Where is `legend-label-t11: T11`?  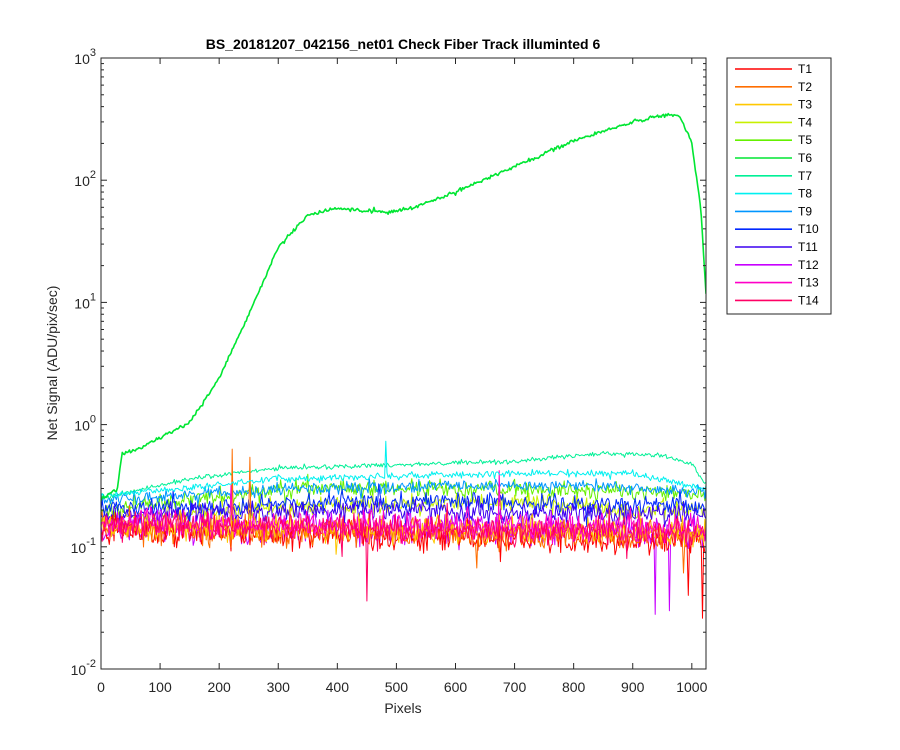
legend-label-t11: T11 is located at coordinates (808, 247).